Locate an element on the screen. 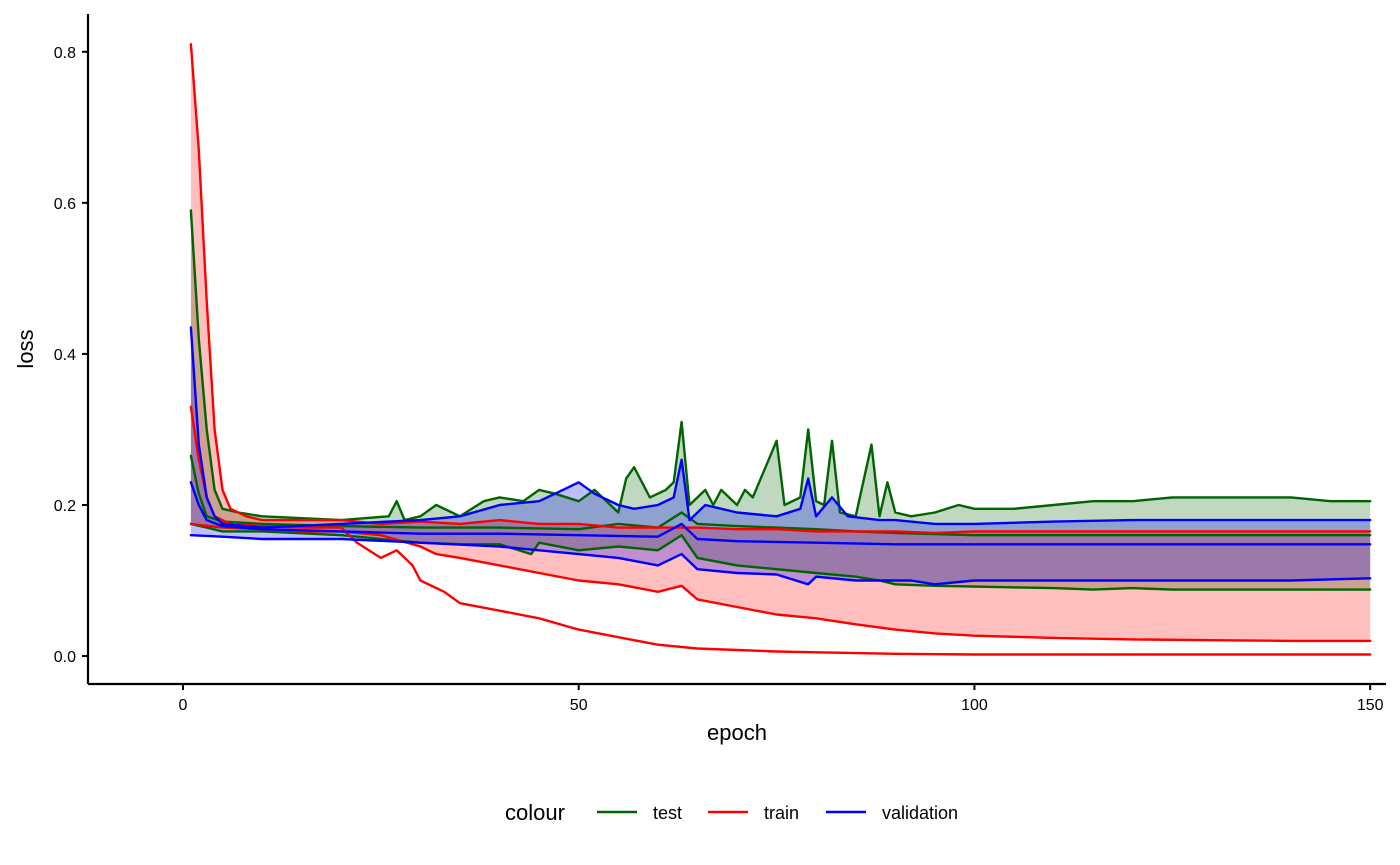 Image resolution: width=1400 pixels, height=865 pixels. legend: colour test train validation is located at coordinates (731, 812).